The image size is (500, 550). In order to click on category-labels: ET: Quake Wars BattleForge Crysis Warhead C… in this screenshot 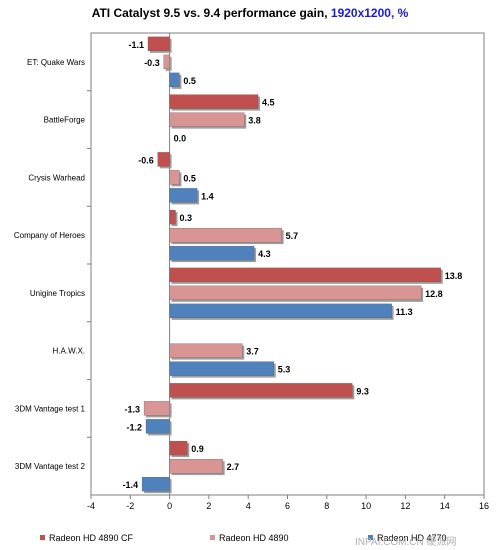, I will do `click(52, 264)`.